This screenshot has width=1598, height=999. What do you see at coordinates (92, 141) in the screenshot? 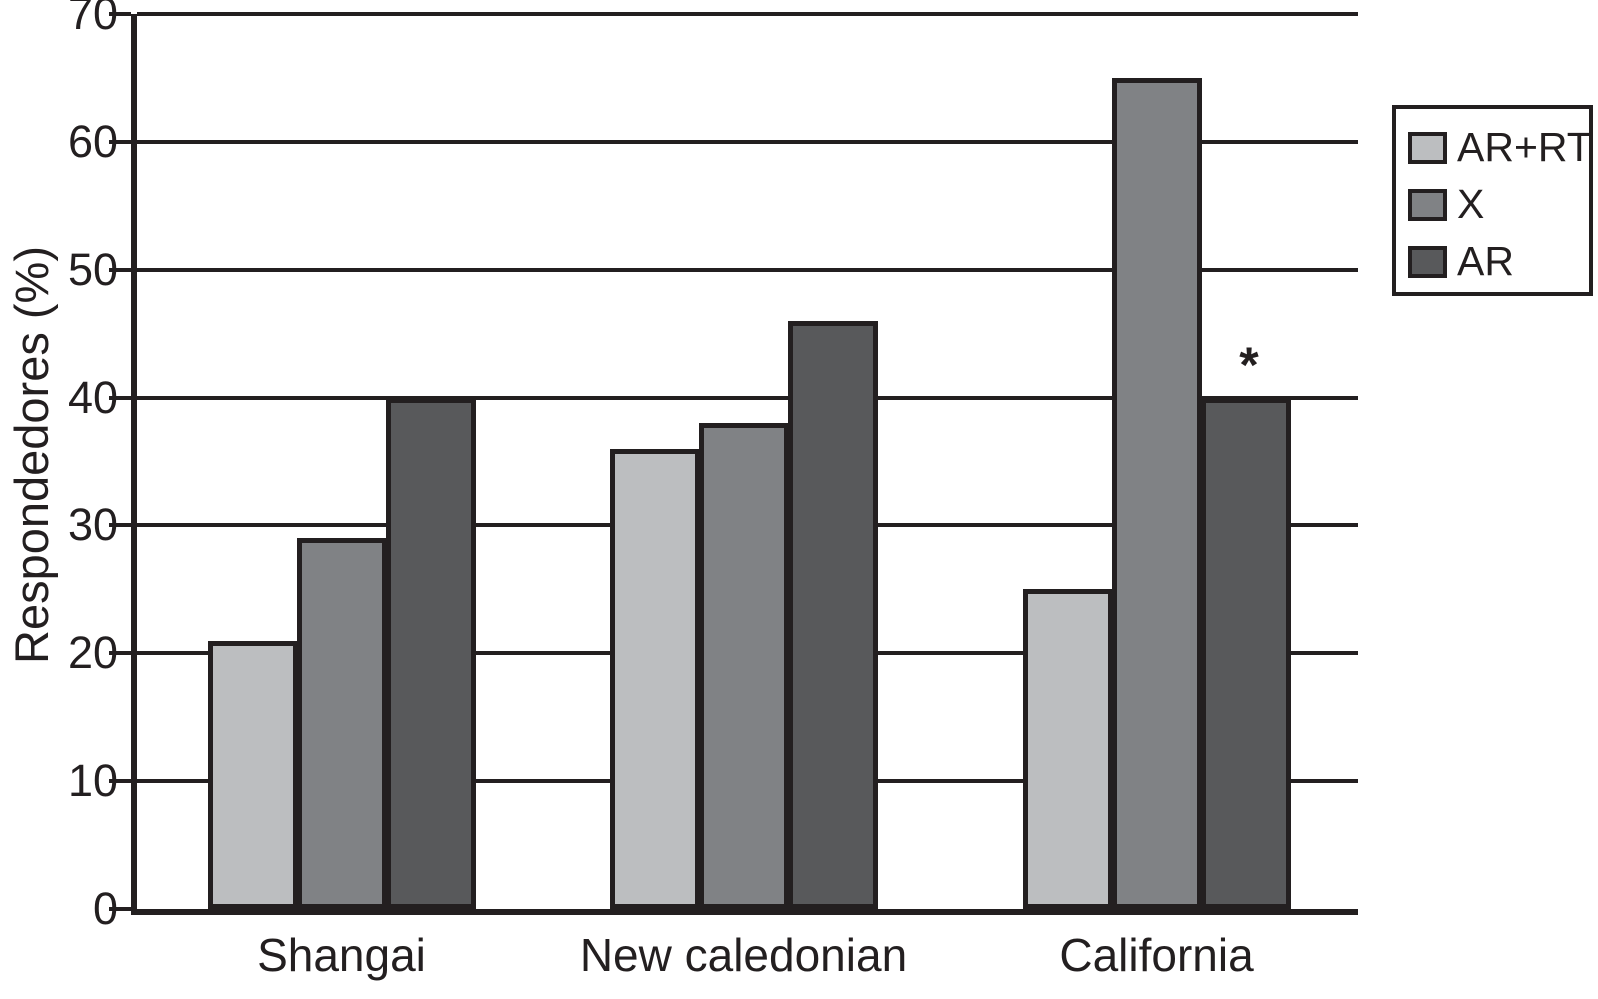
I see `y-tick-label-60: 60` at bounding box center [92, 141].